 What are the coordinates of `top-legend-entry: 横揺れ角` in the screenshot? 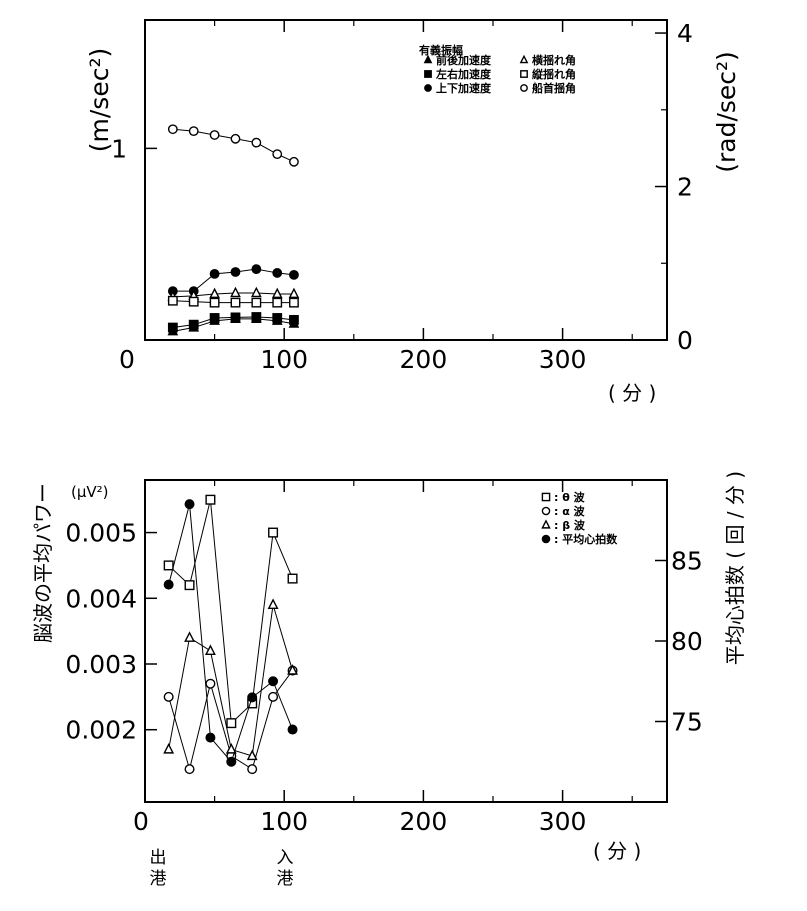 It's located at (554, 60).